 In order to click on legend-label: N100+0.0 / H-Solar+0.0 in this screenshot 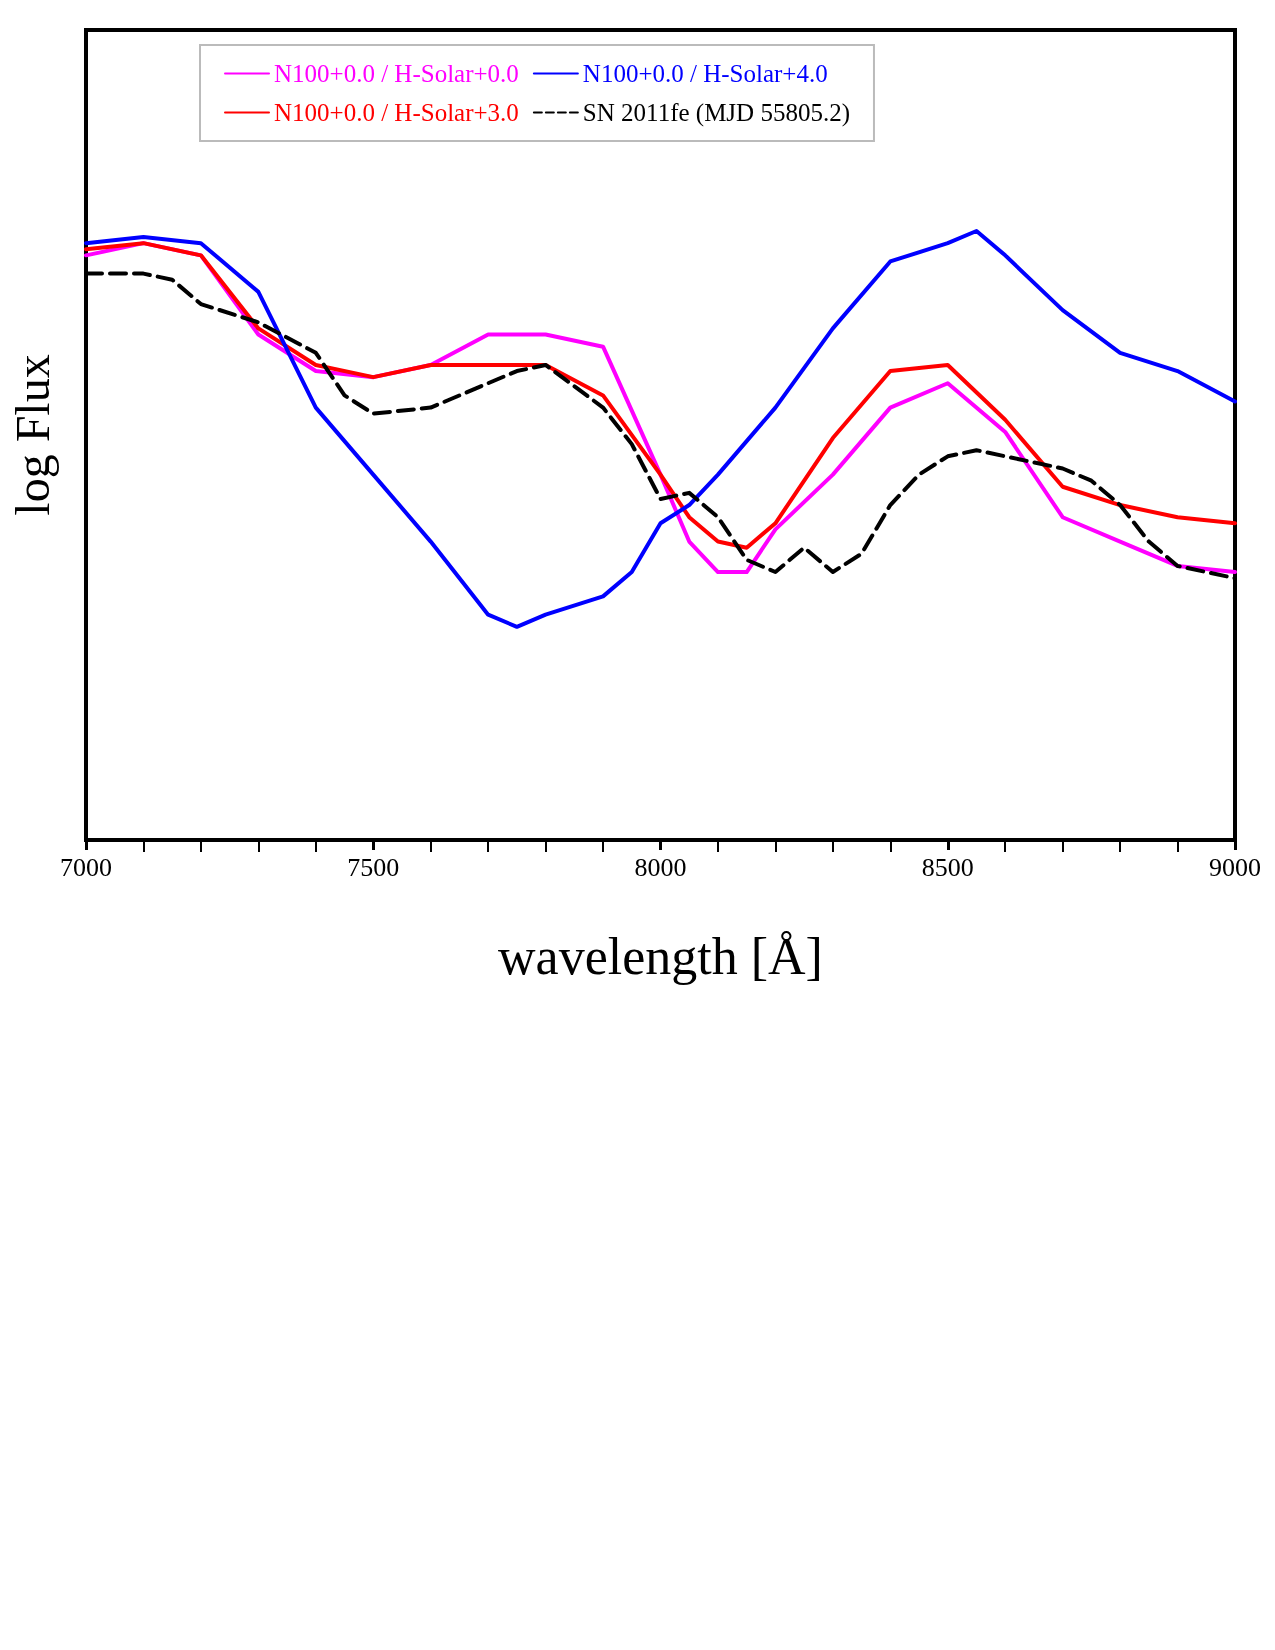, I will do `click(396, 73)`.